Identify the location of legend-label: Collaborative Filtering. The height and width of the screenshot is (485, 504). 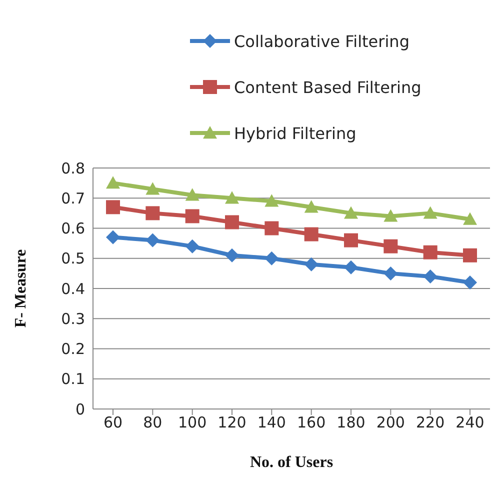
(322, 41).